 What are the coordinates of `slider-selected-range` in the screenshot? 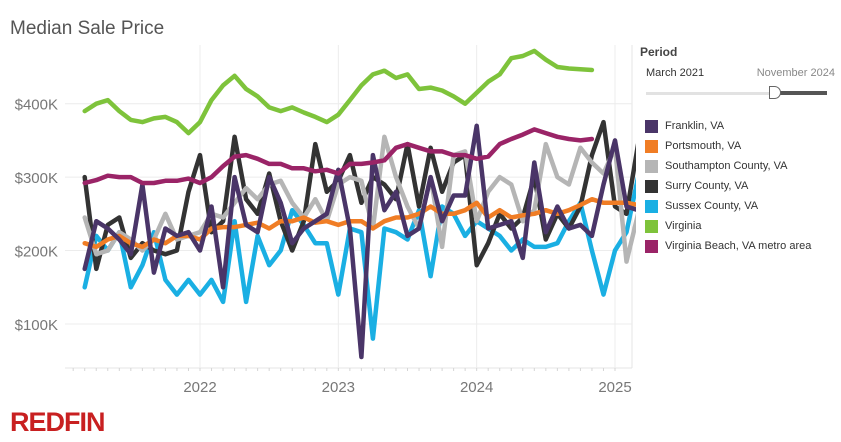 It's located at (801, 93).